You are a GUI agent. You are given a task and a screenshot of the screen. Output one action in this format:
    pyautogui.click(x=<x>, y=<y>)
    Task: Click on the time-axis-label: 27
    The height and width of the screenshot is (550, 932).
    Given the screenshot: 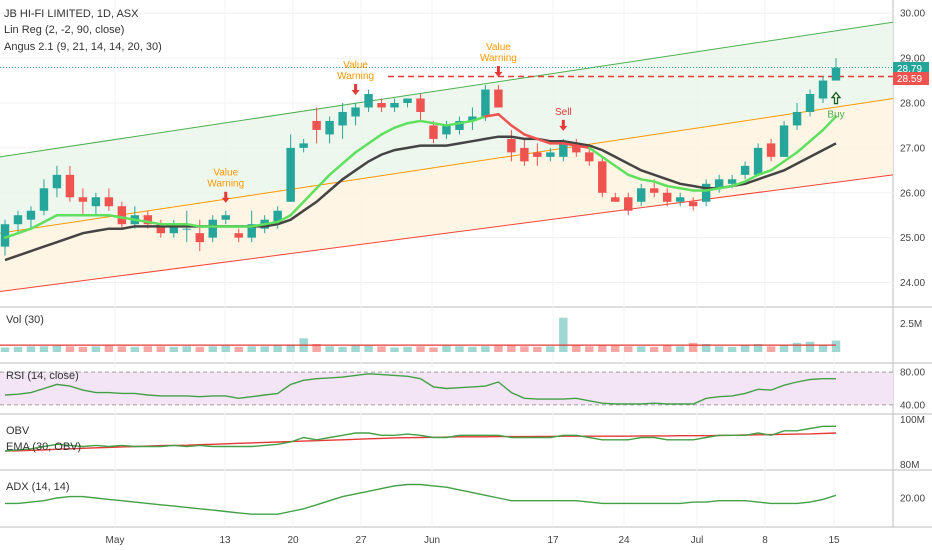 What is the action you would take?
    pyautogui.click(x=361, y=540)
    